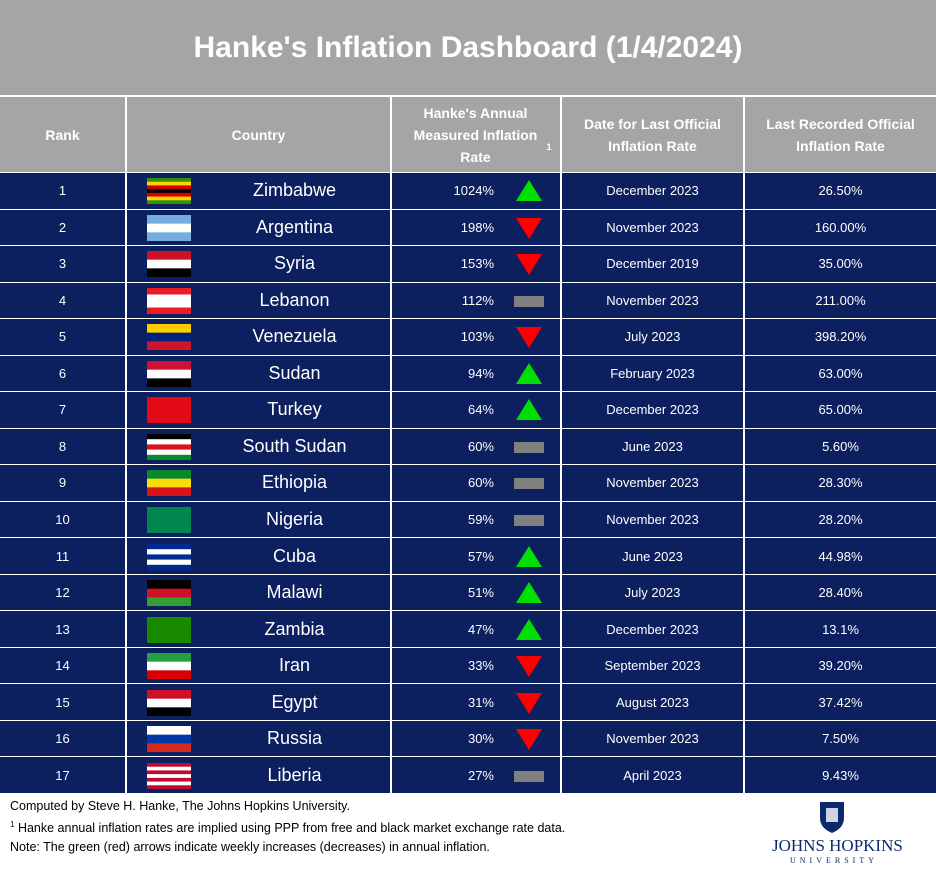  What do you see at coordinates (834, 860) in the screenshot?
I see `logo-sub: UNIVERSITY` at bounding box center [834, 860].